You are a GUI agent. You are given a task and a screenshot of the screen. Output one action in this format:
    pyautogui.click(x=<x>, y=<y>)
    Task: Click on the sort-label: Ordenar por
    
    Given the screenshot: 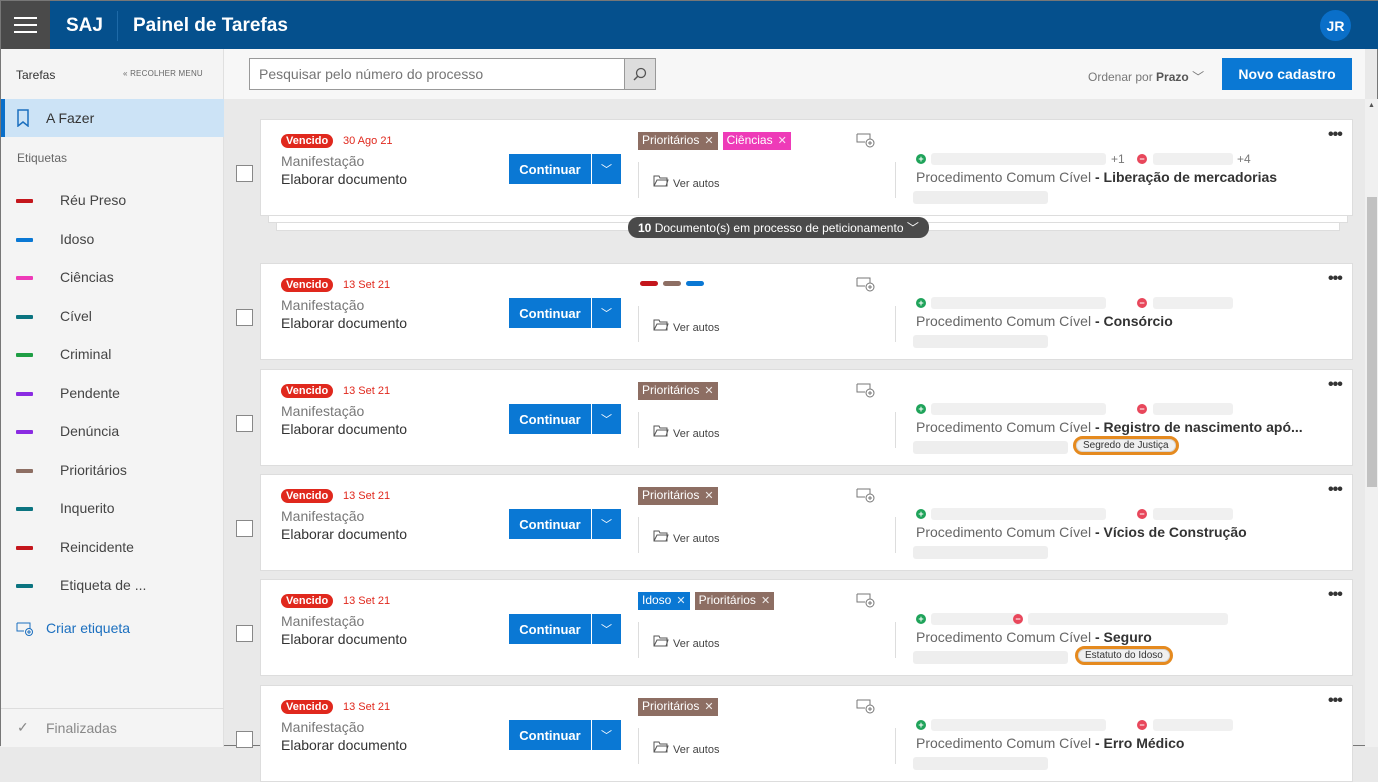 What is the action you would take?
    pyautogui.click(x=1120, y=77)
    